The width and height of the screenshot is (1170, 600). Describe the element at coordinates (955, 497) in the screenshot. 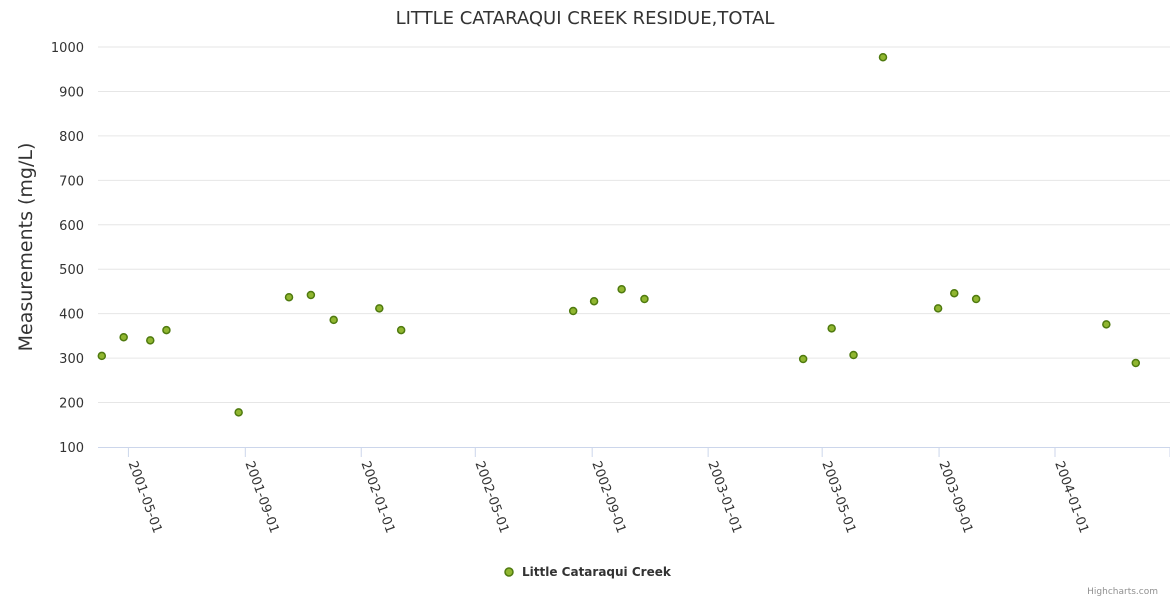

I see `x-tick-label: 2003-09-01` at that location.